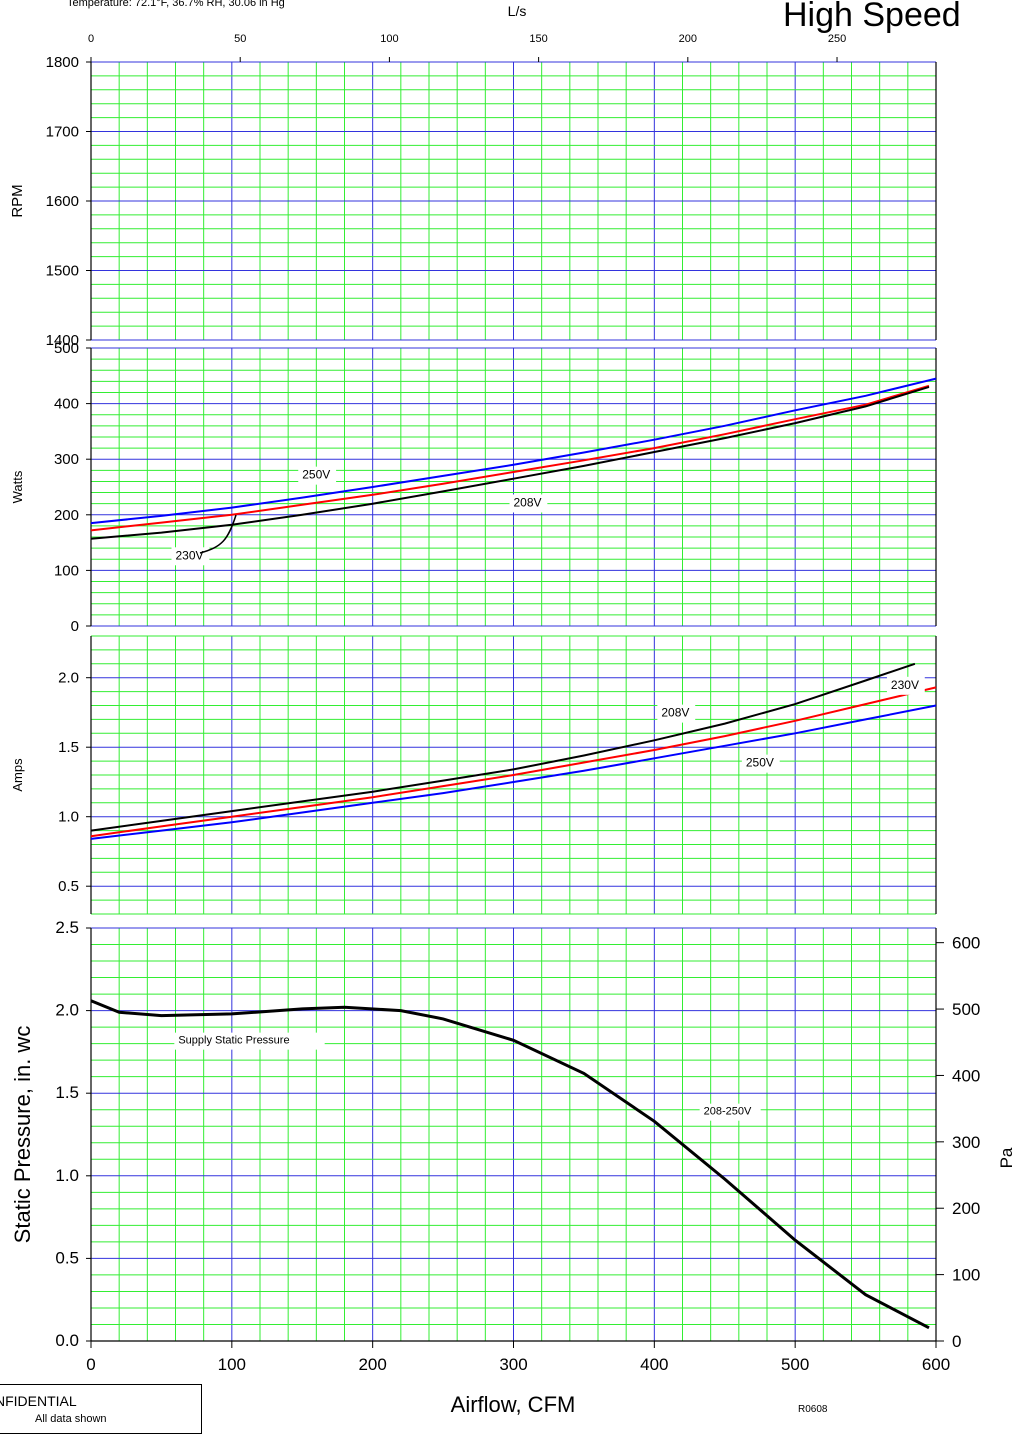 The width and height of the screenshot is (1022, 1434). I want to click on y-tick-label: 500, so click(66, 348).